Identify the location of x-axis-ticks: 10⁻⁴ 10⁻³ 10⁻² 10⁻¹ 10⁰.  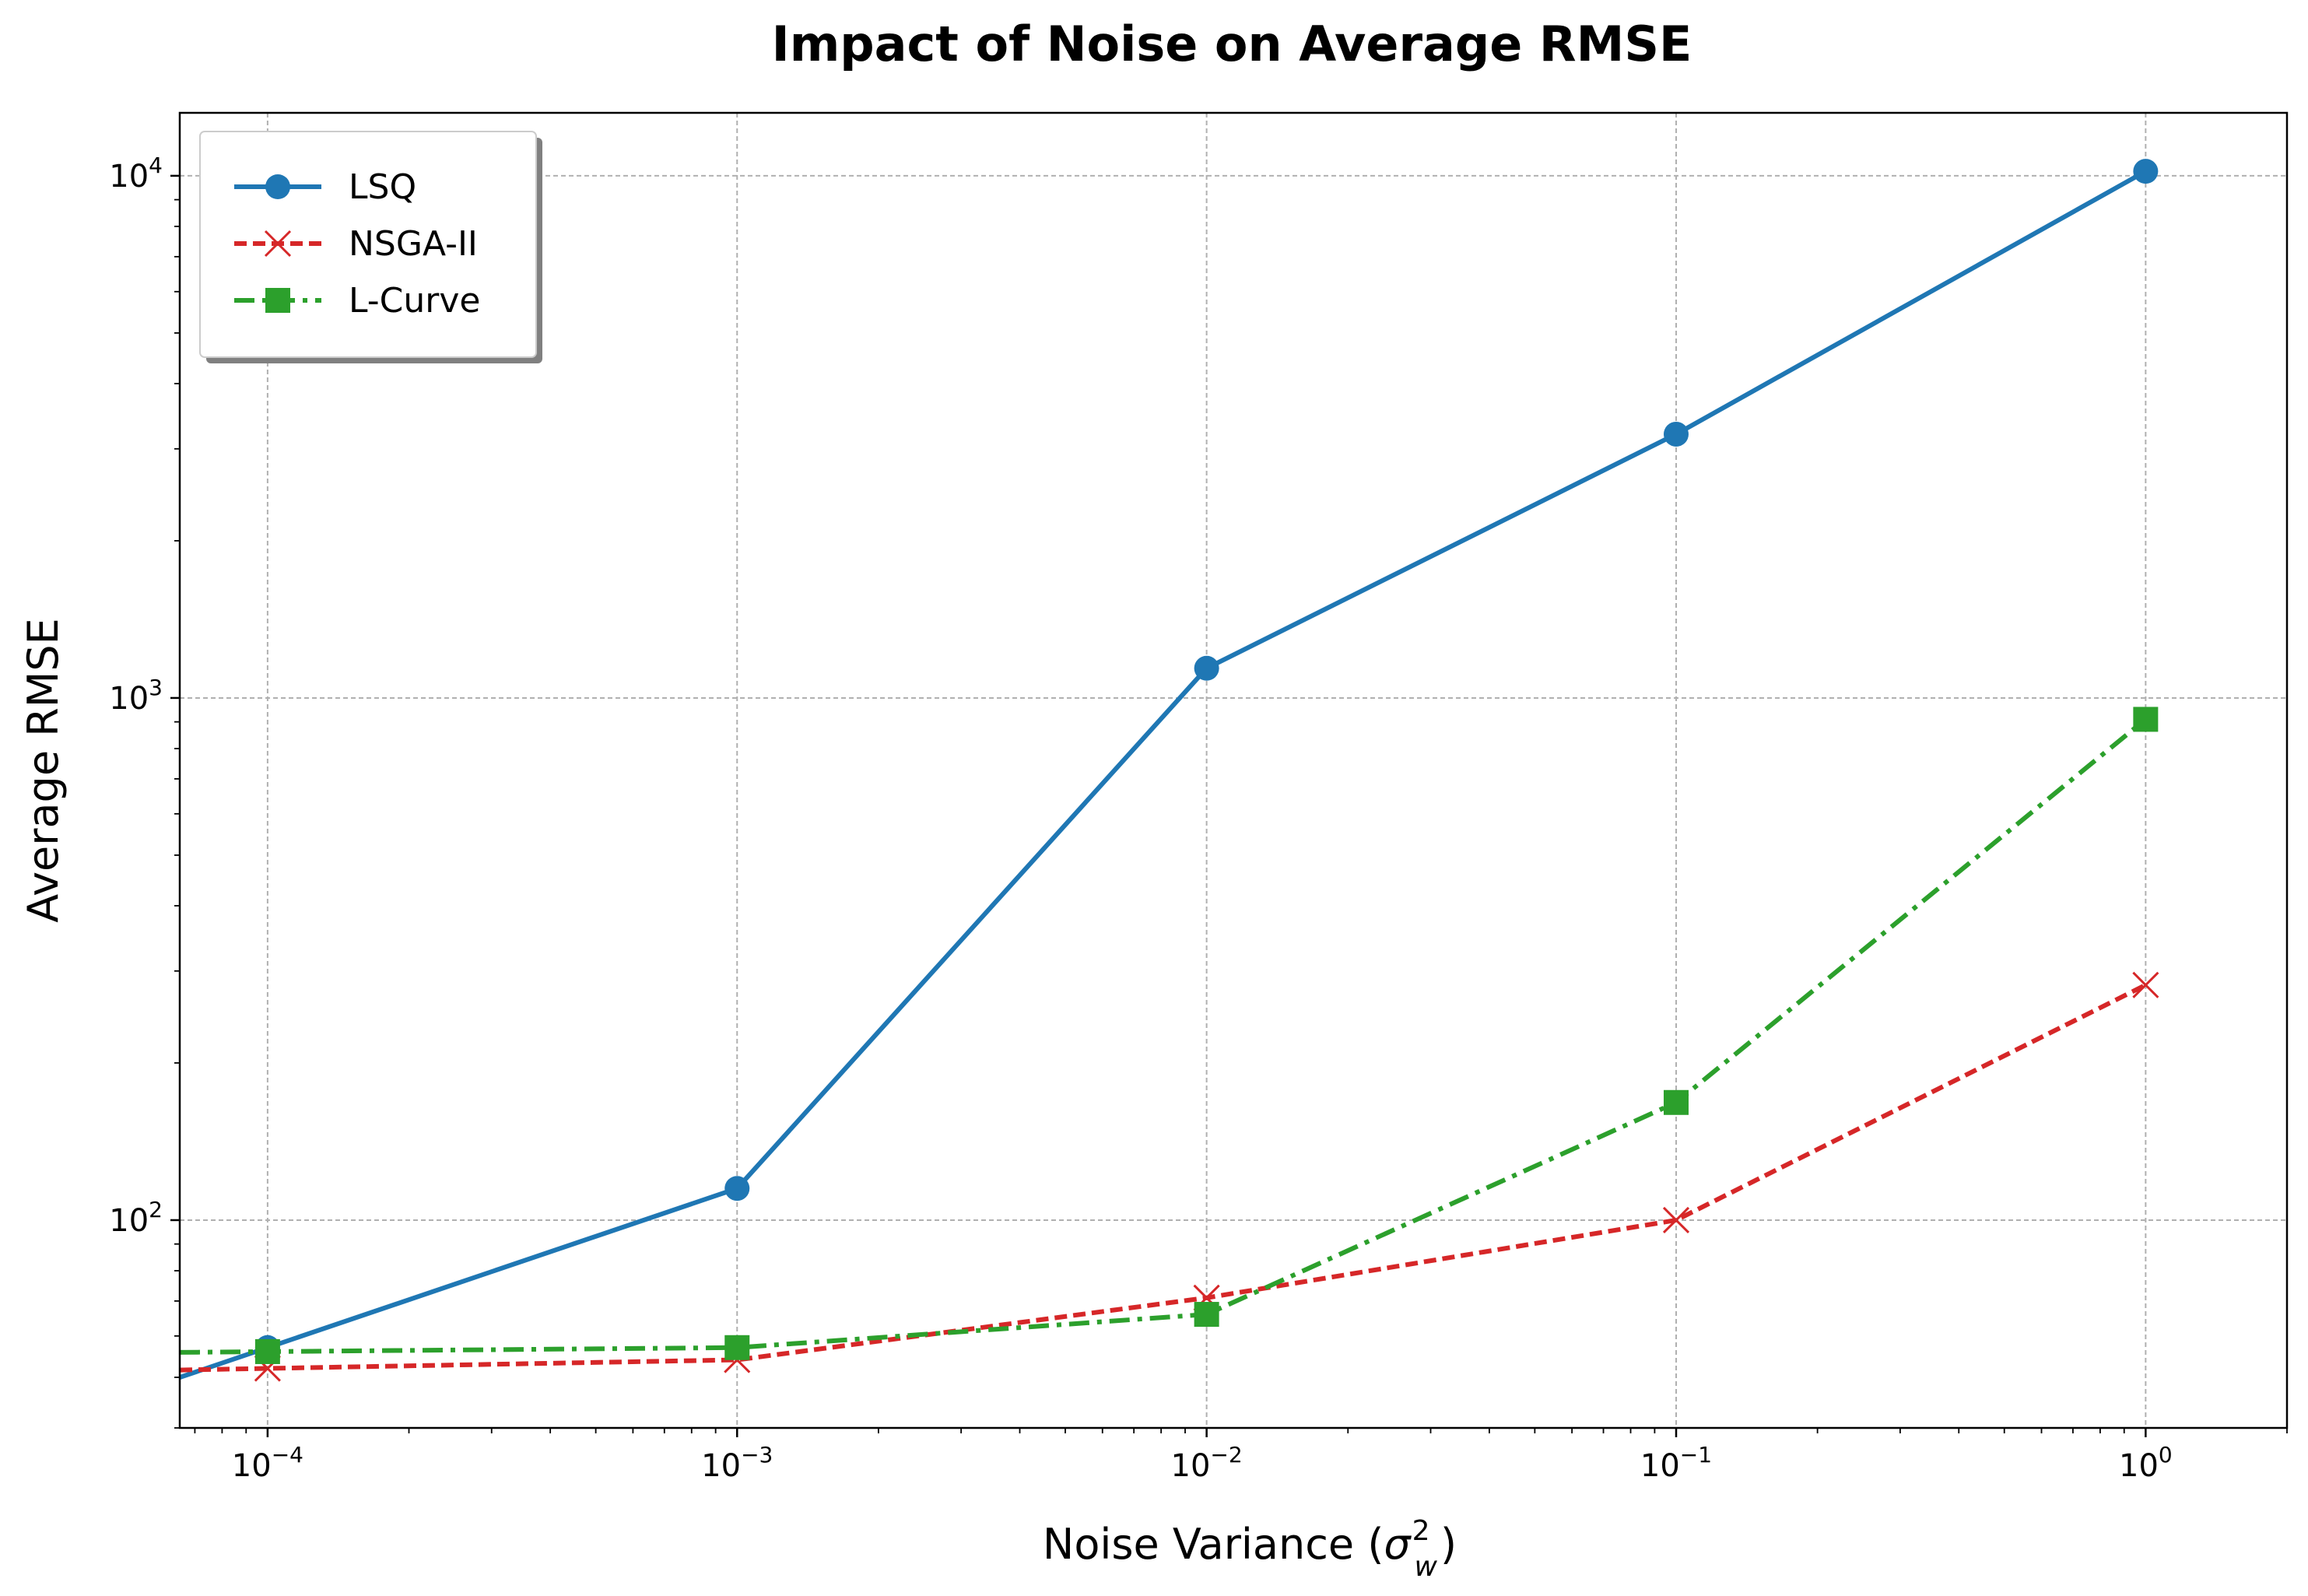
(1202, 1456).